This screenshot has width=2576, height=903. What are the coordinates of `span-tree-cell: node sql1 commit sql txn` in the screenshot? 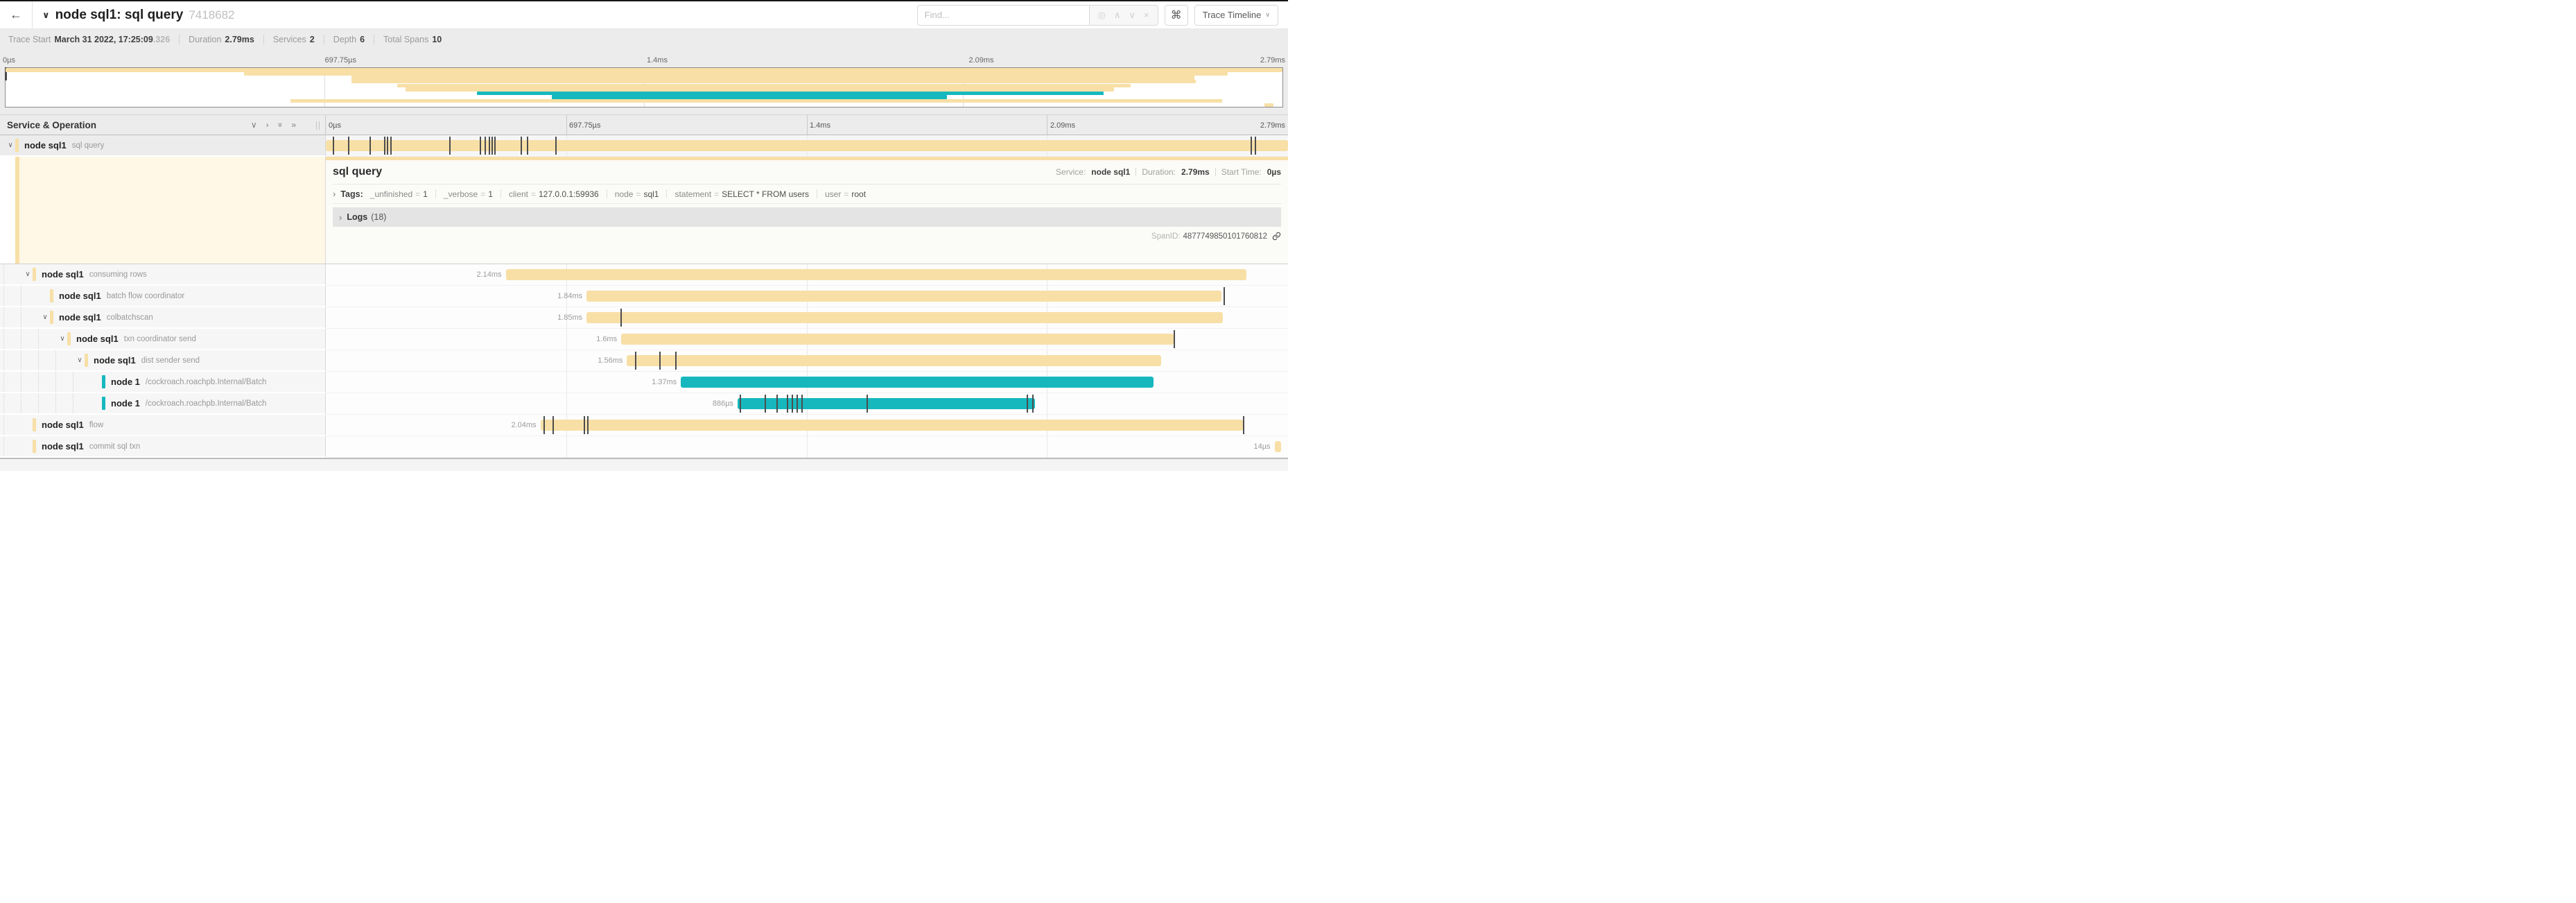 It's located at (163, 447).